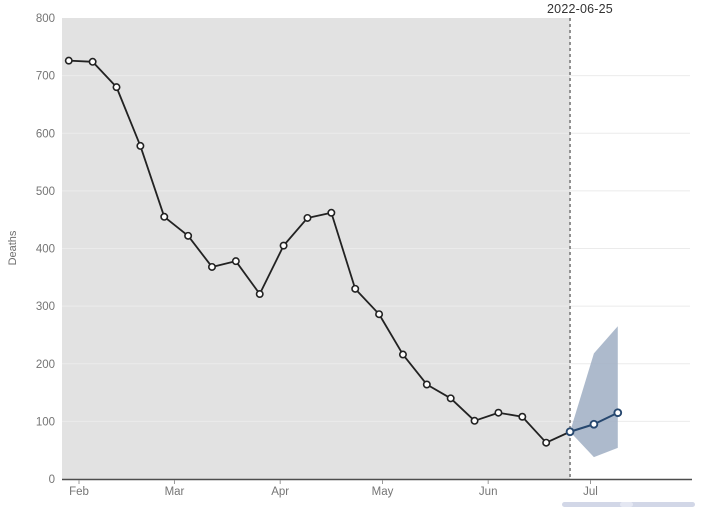 This screenshot has width=720, height=511. Describe the element at coordinates (594, 392) in the screenshot. I see `confidence-band` at that location.